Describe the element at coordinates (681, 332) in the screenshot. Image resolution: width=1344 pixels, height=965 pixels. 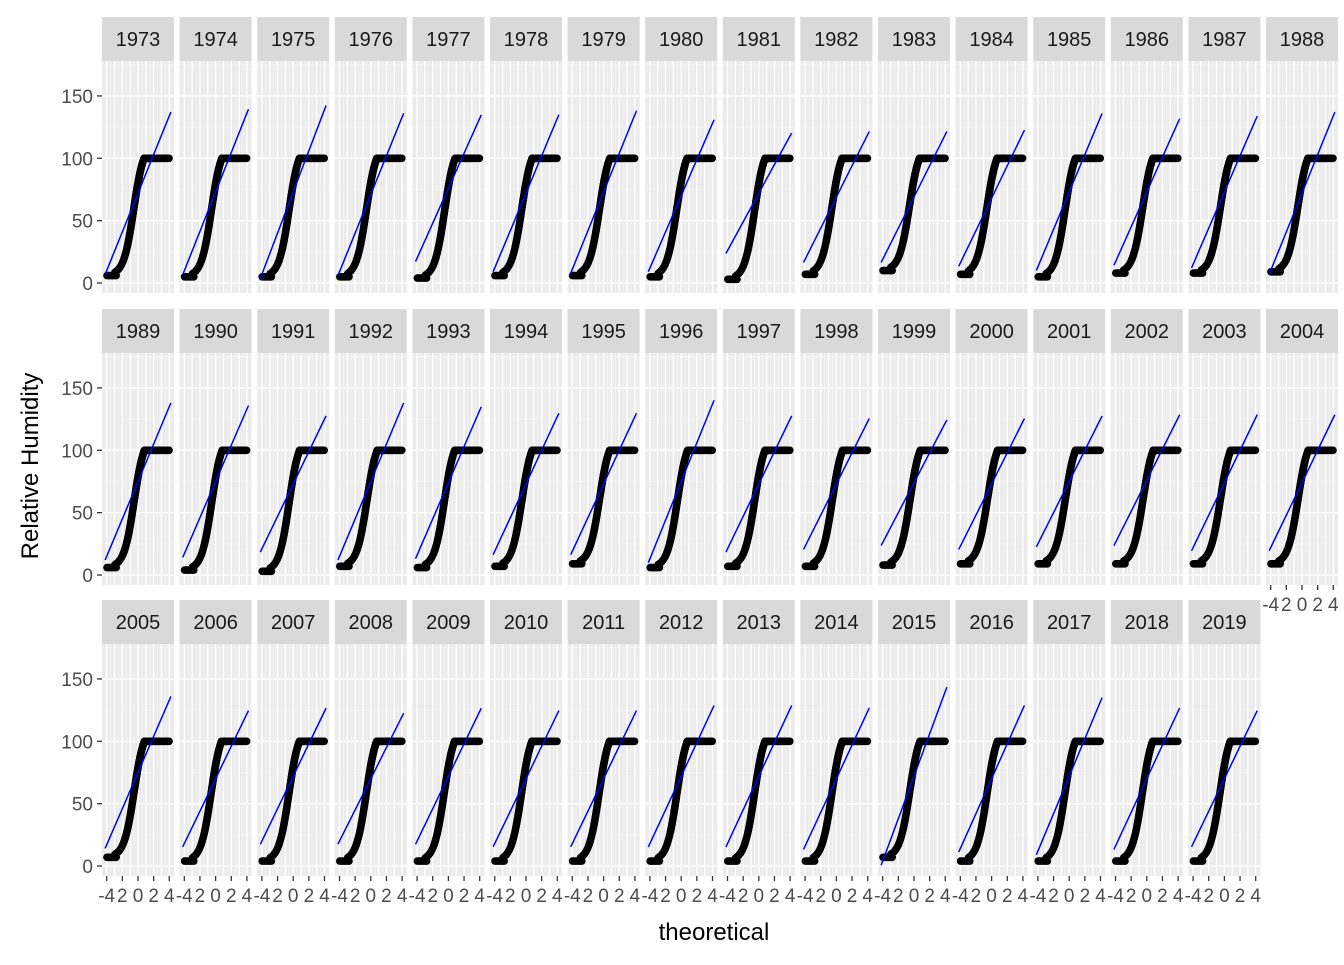
I see `facet-strip-label: 1996` at that location.